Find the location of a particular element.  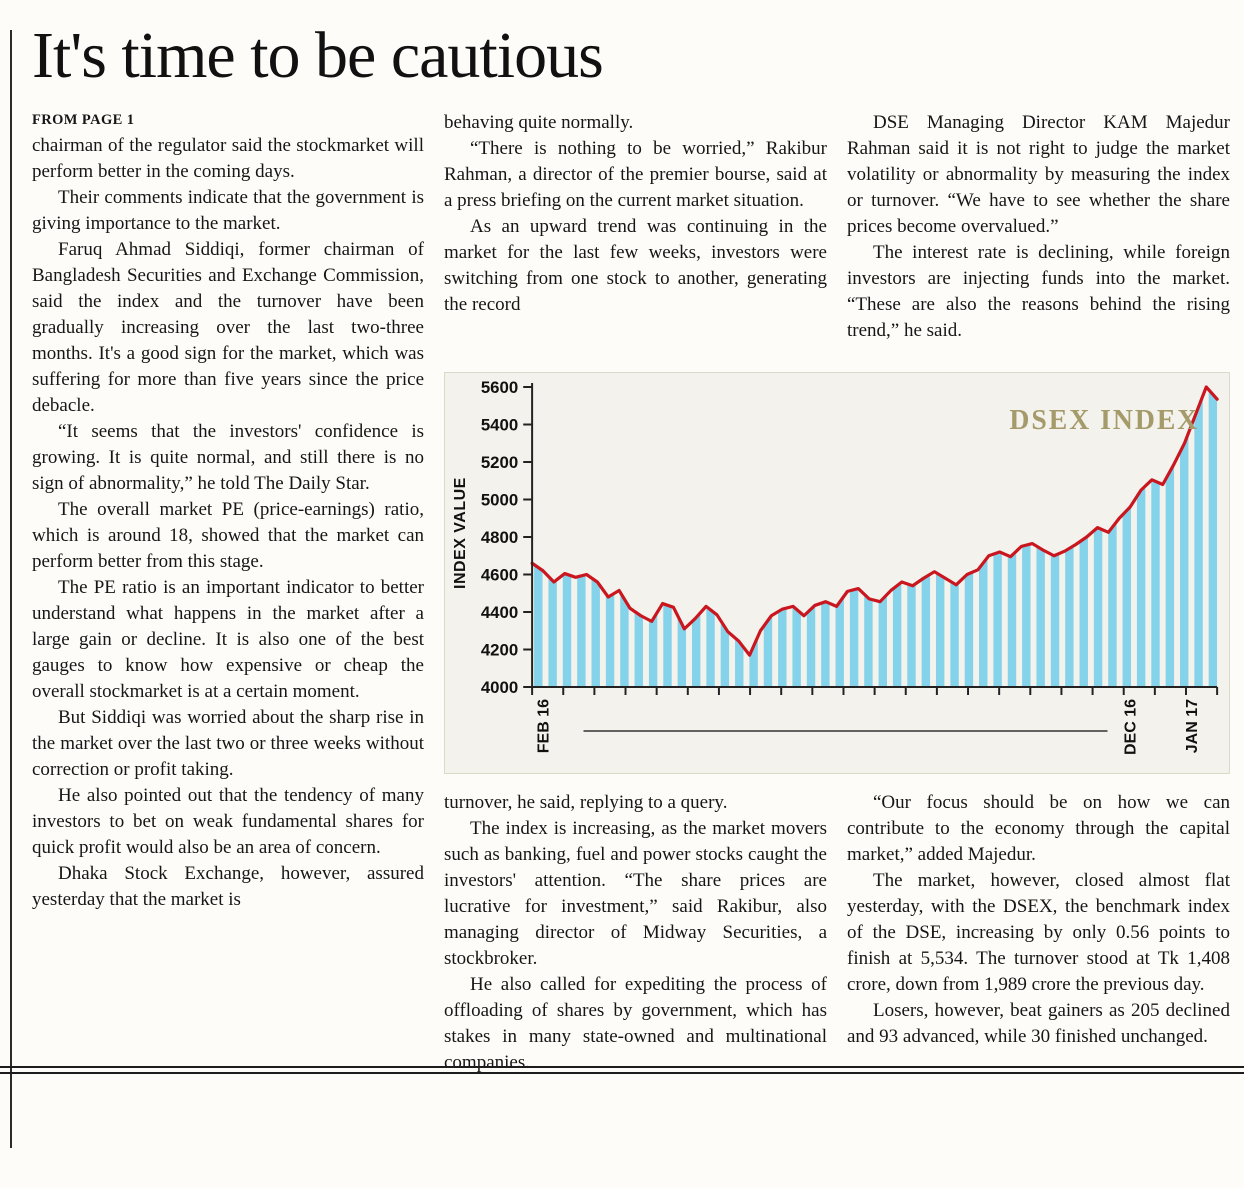

chart-area is located at coordinates (875, 537).